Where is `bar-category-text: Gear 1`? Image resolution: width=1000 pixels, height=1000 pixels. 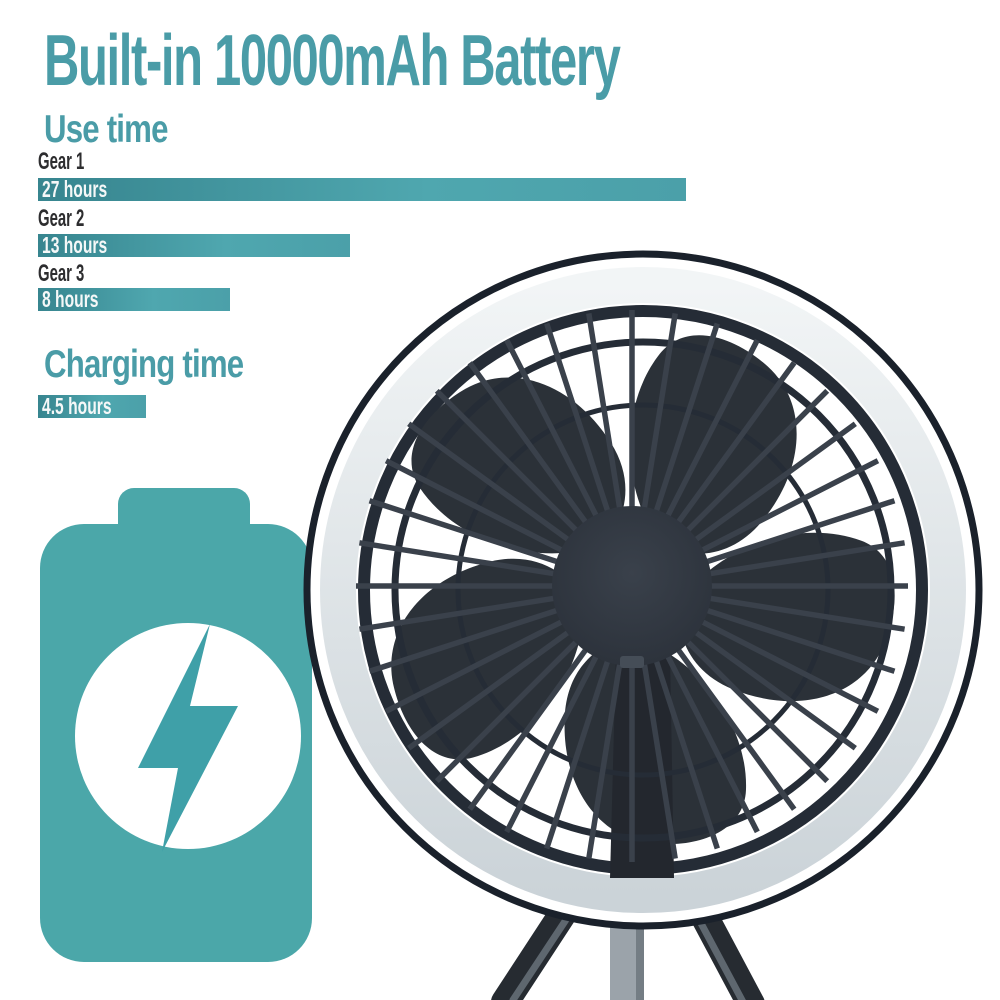
bar-category-text: Gear 1 is located at coordinates (61, 161).